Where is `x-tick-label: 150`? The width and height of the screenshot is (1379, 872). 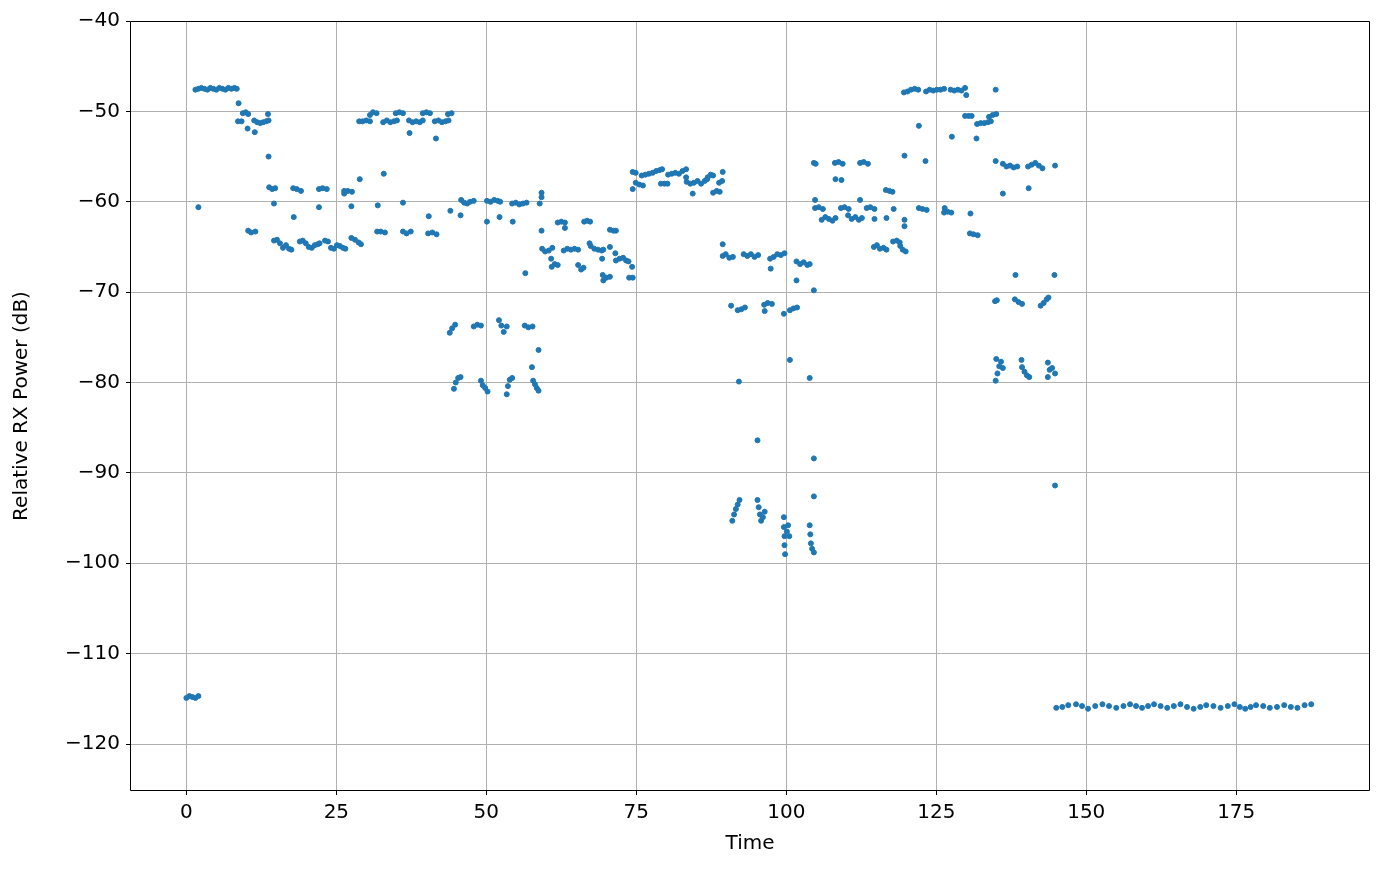 x-tick-label: 150 is located at coordinates (1086, 811).